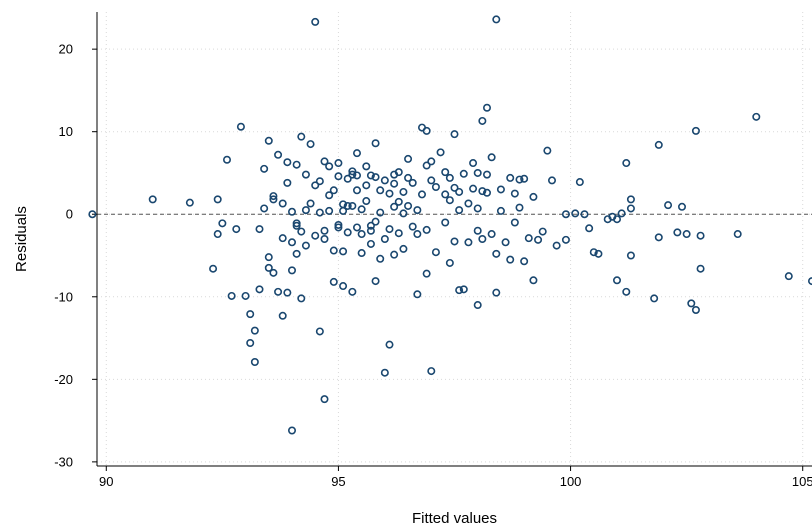 Image resolution: width=812 pixels, height=528 pixels. Describe the element at coordinates (63, 296) in the screenshot. I see `y-tick-label: -10` at that location.